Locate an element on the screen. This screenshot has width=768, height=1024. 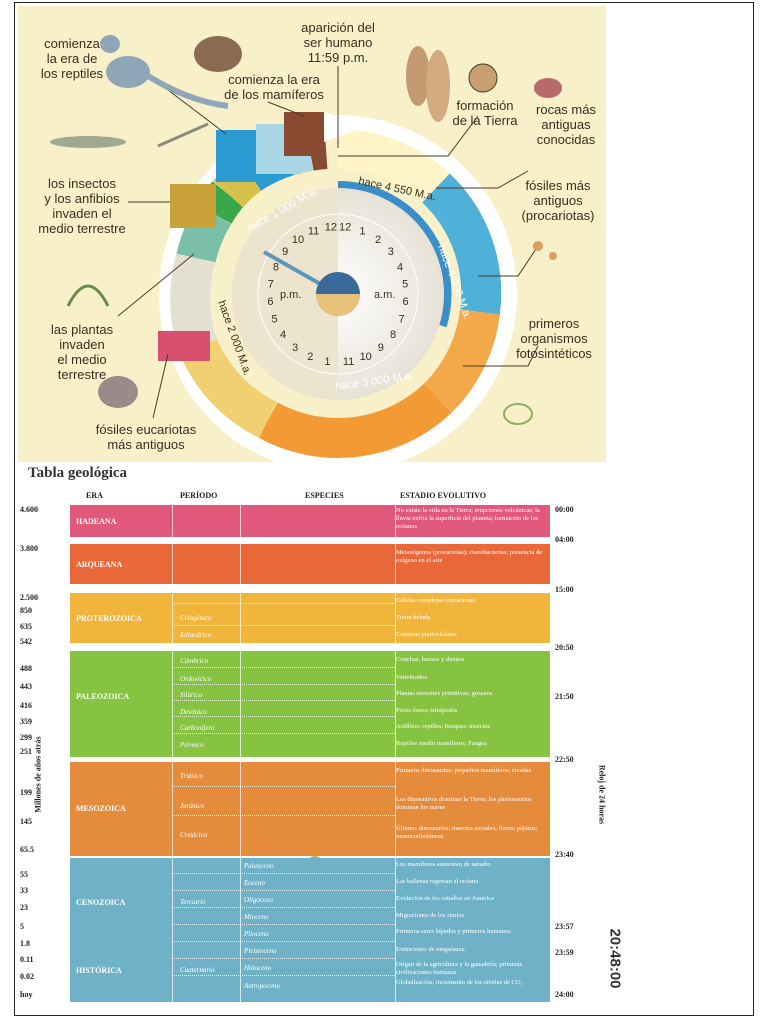
era-bar-reptiles is located at coordinates (236, 156).